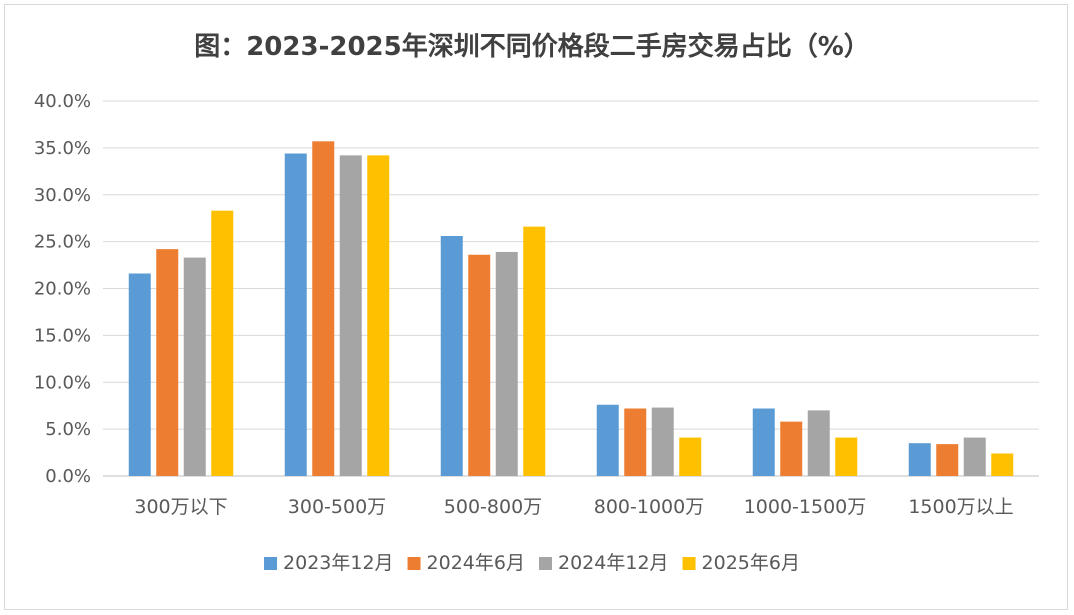 This screenshot has height=615, width=1074. I want to click on x-tick-label: 300-500万, so click(337, 507).